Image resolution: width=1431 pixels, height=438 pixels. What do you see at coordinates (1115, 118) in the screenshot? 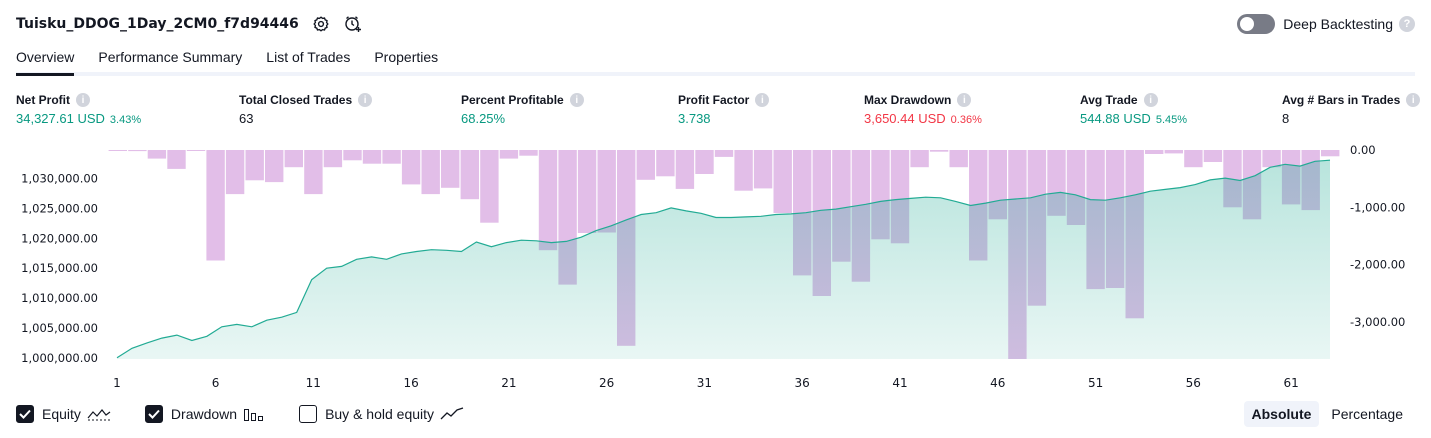
I see `metric-value: 544.88 USD` at bounding box center [1115, 118].